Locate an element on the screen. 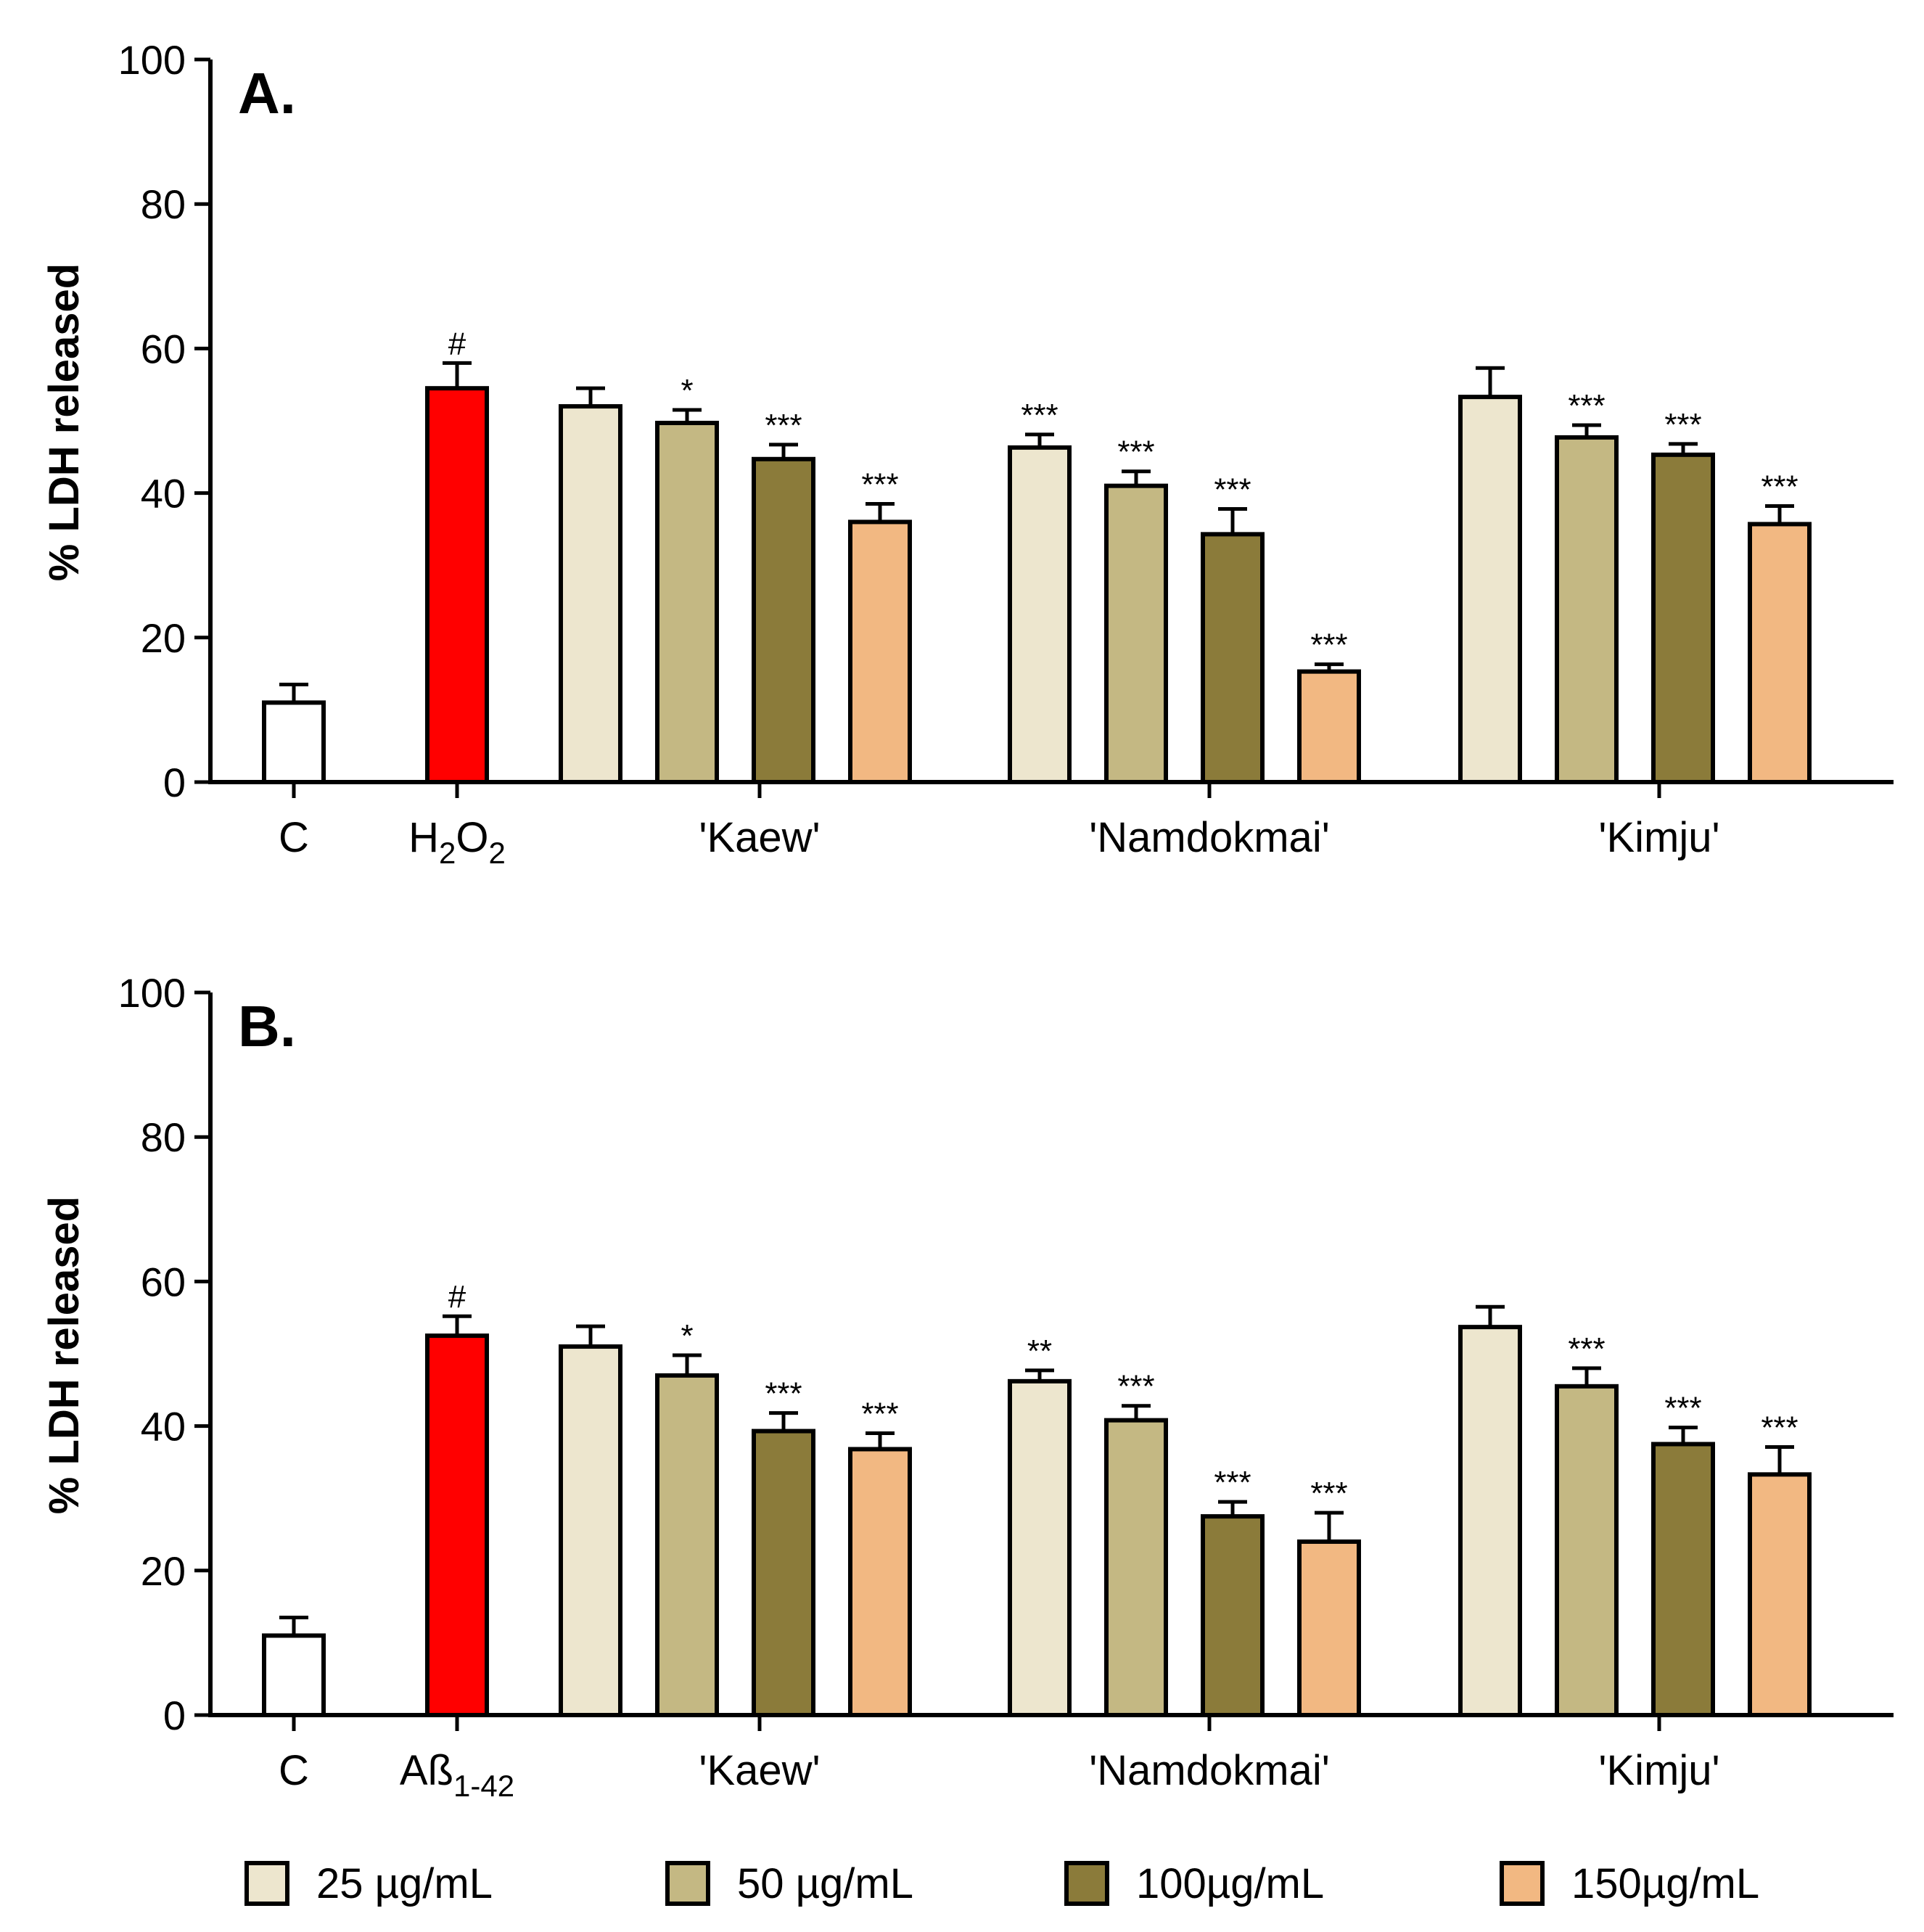  legend-label: 50 µg/mL is located at coordinates (825, 1884).